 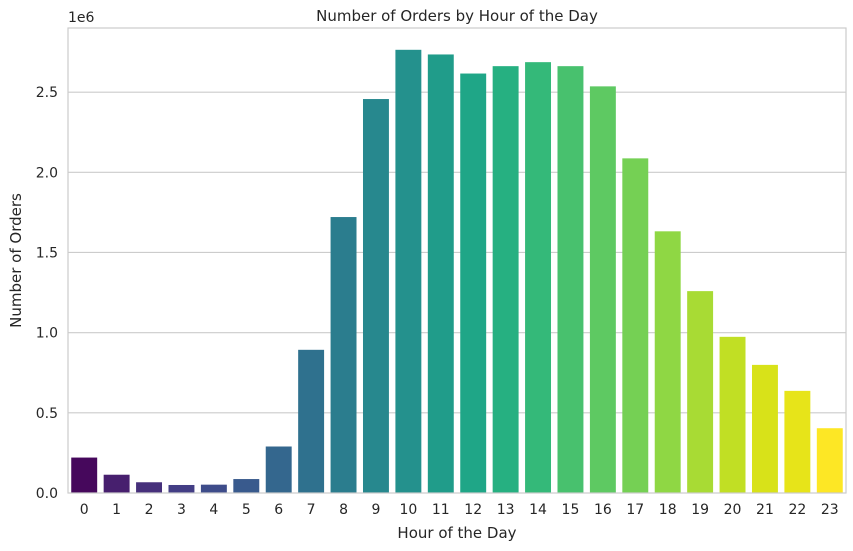 What do you see at coordinates (668, 510) in the screenshot?
I see `x-tick-label: 18` at bounding box center [668, 510].